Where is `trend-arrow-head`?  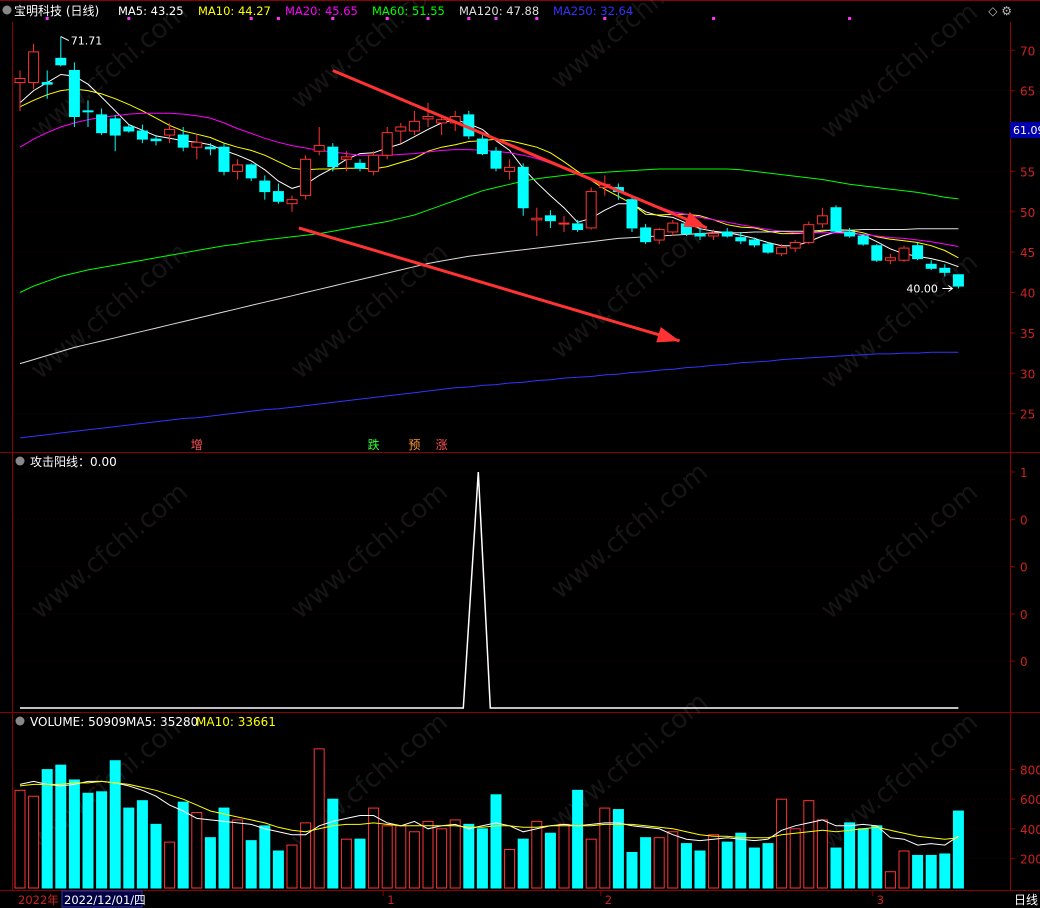
trend-arrow-head is located at coordinates (668, 335).